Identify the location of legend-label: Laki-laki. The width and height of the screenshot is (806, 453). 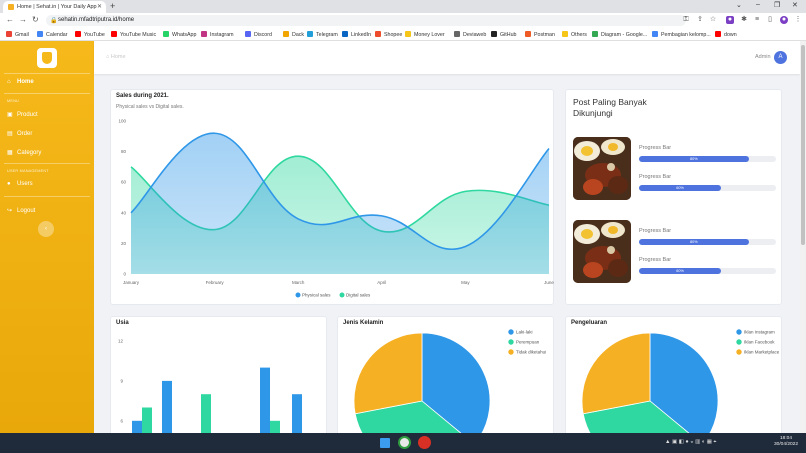
(524, 332).